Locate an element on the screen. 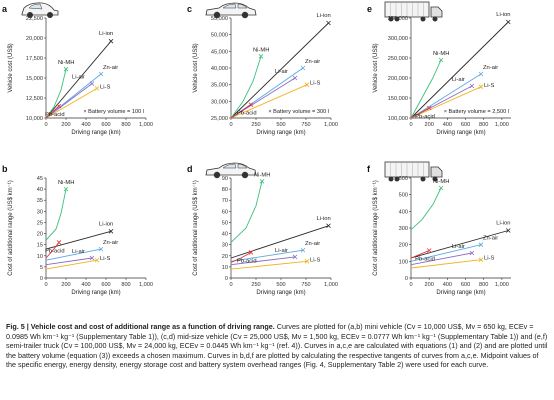 This screenshot has height=400, width=554. y-tick-label: 70 is located at coordinates (225, 201).